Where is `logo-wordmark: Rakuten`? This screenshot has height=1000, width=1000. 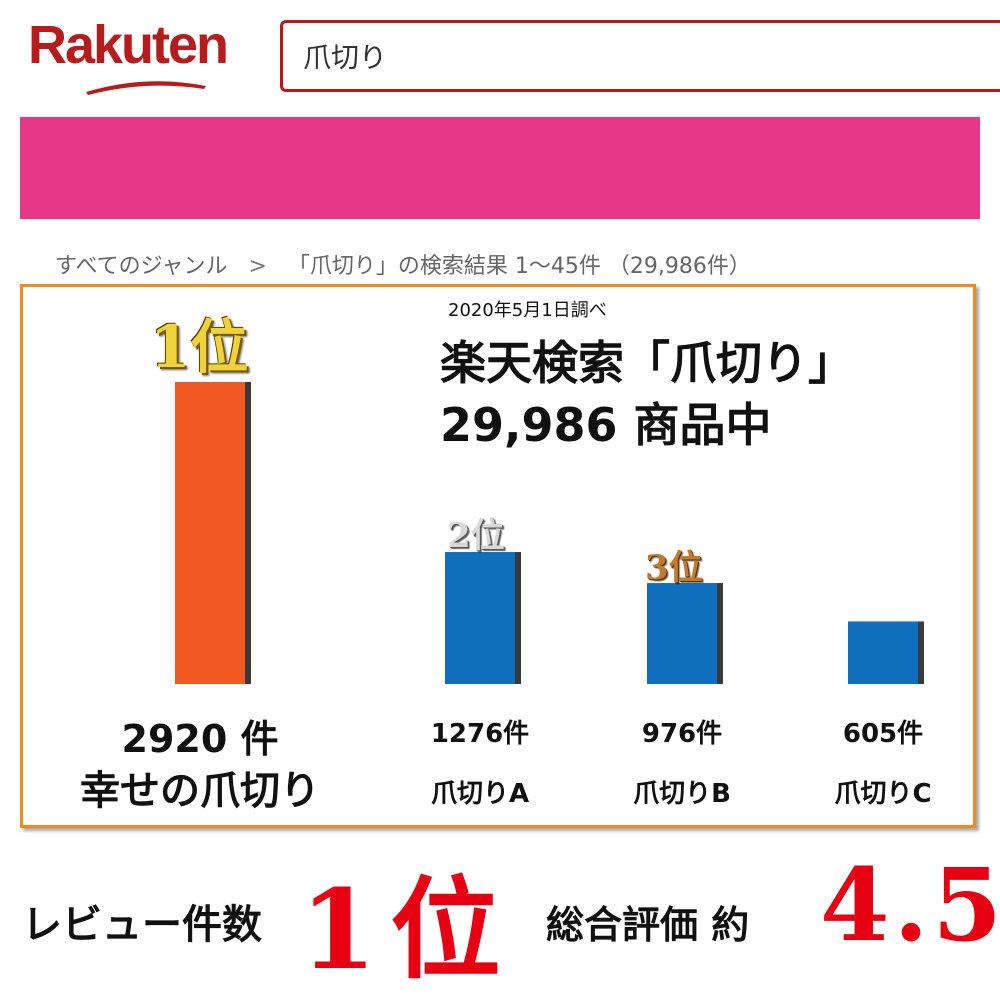
logo-wordmark: Rakuten is located at coordinates (128, 45).